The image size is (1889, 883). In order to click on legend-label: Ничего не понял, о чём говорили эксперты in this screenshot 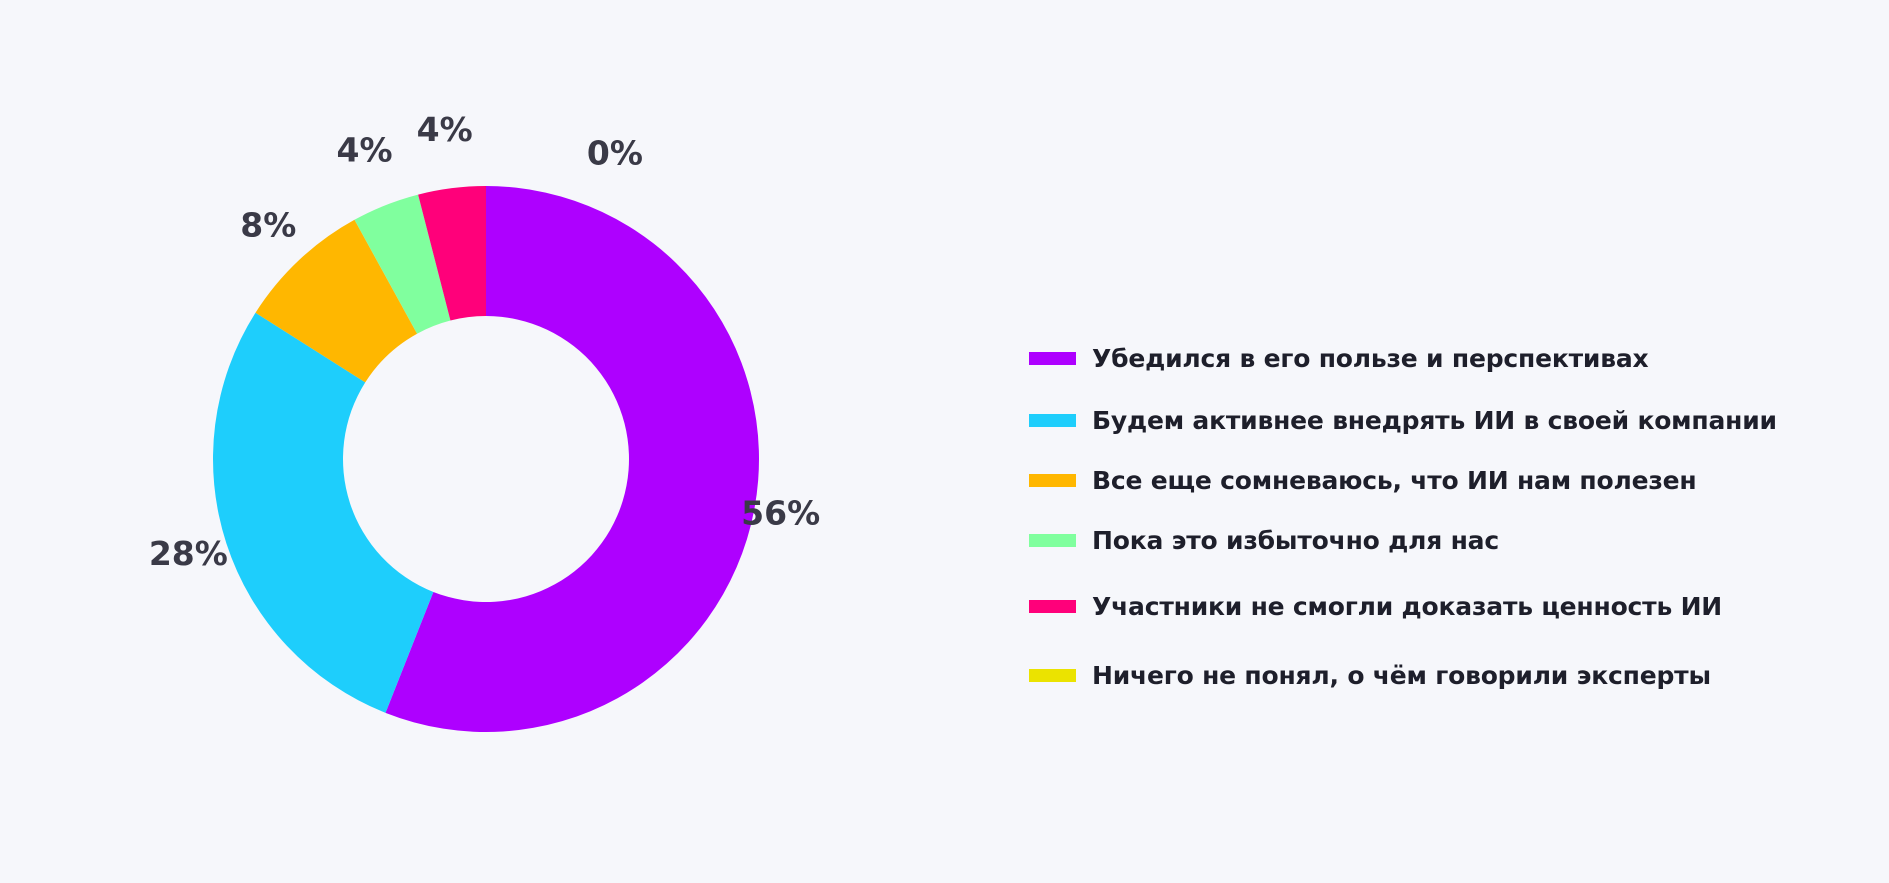, I will do `click(1401, 675)`.